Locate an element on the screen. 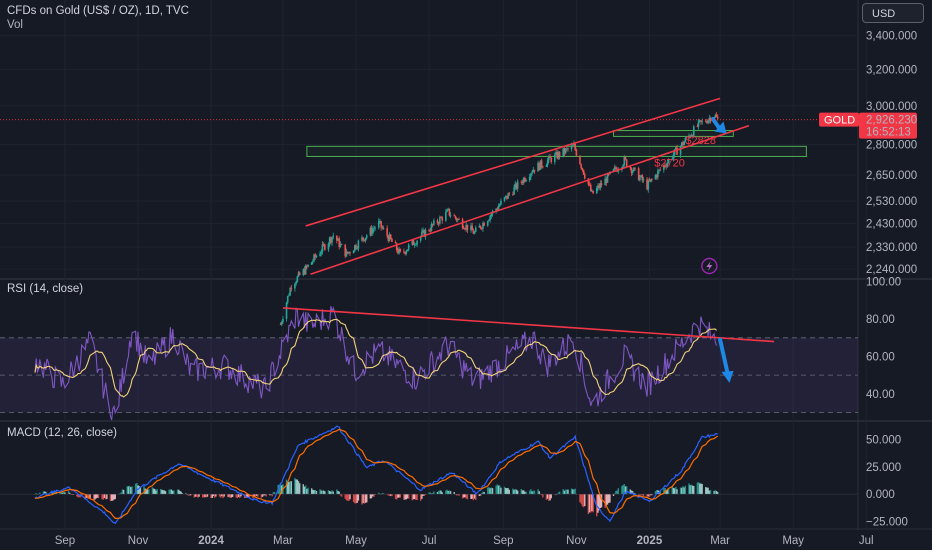  x-tick-label: Nov is located at coordinates (576, 541).